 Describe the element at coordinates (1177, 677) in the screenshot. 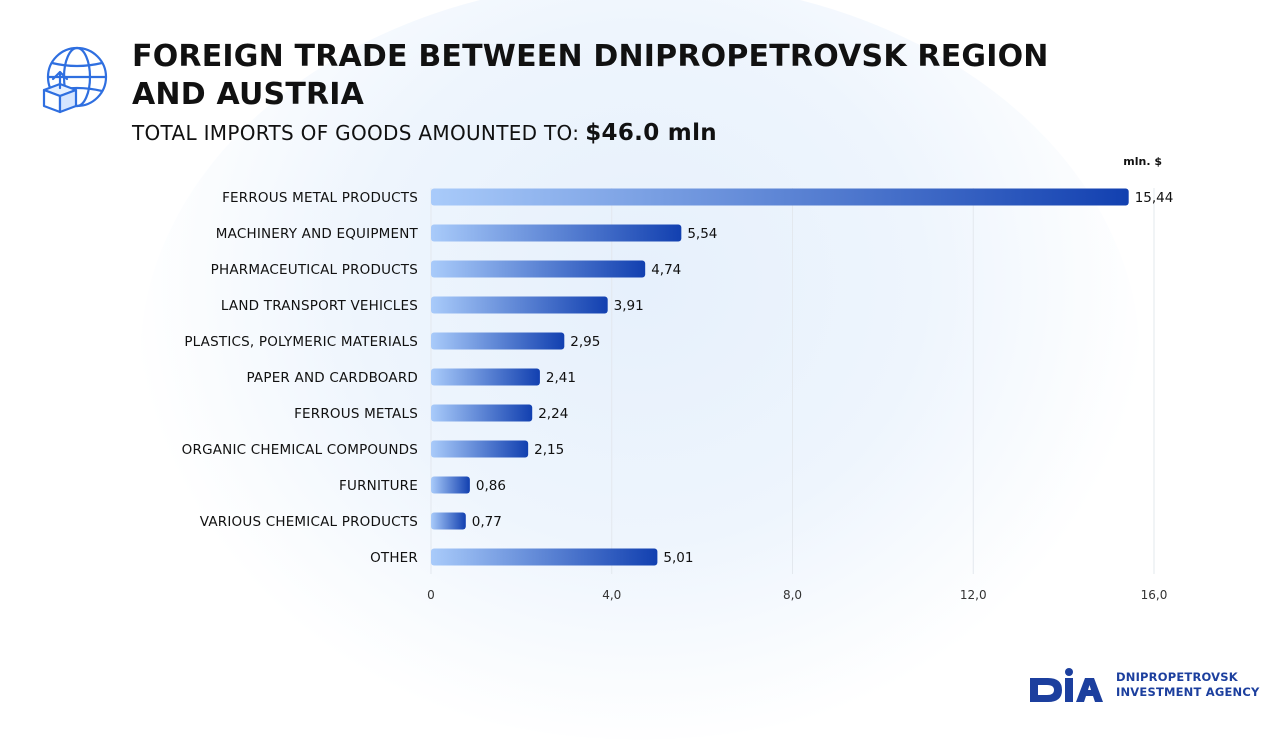

I see `logo-line-1: DNIPROPETROVSK` at that location.